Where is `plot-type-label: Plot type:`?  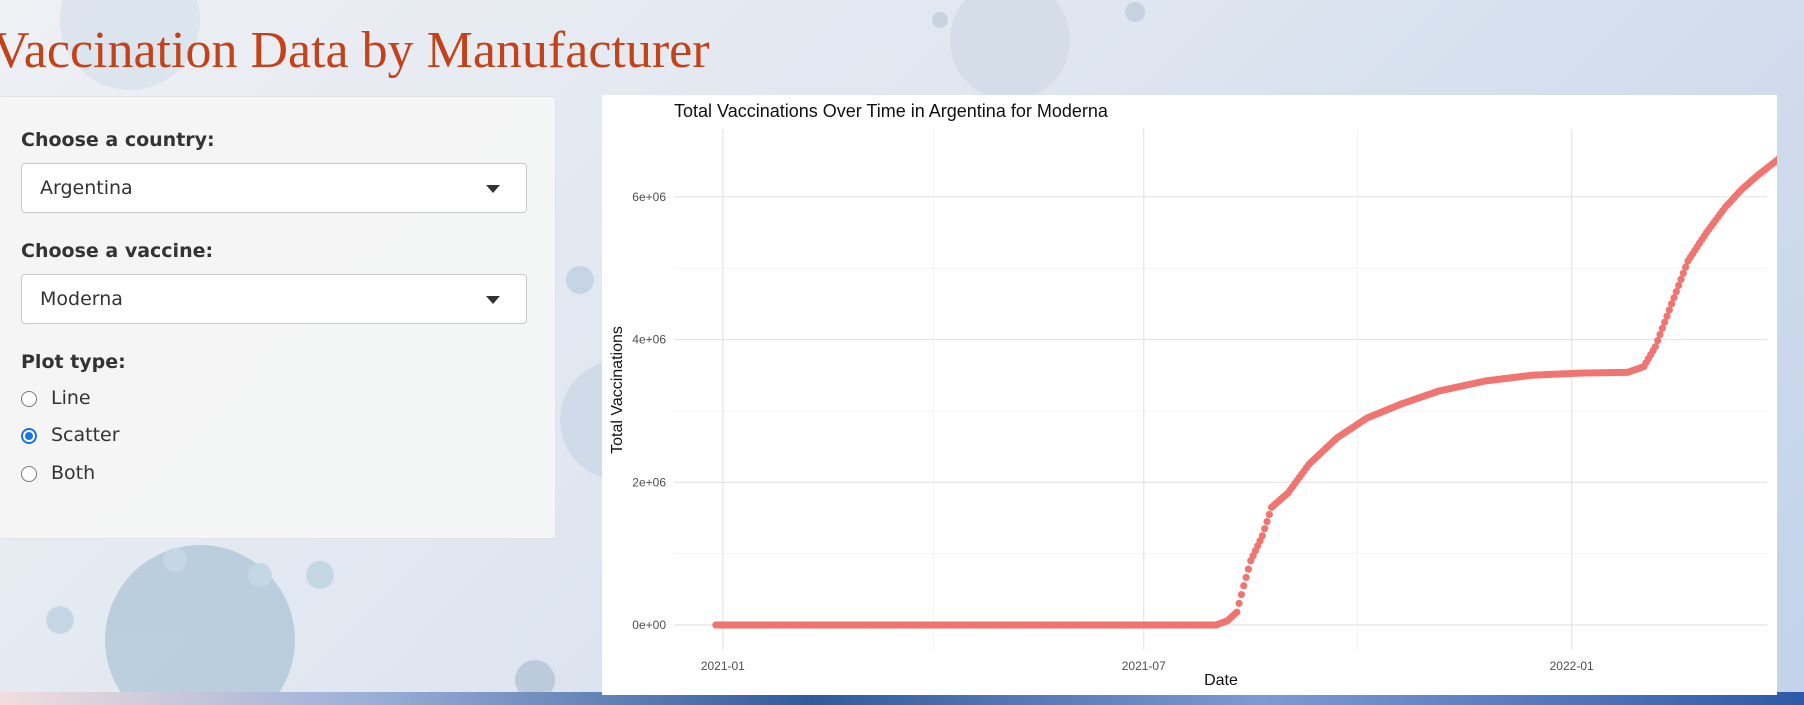
plot-type-label: Plot type: is located at coordinates (73, 362).